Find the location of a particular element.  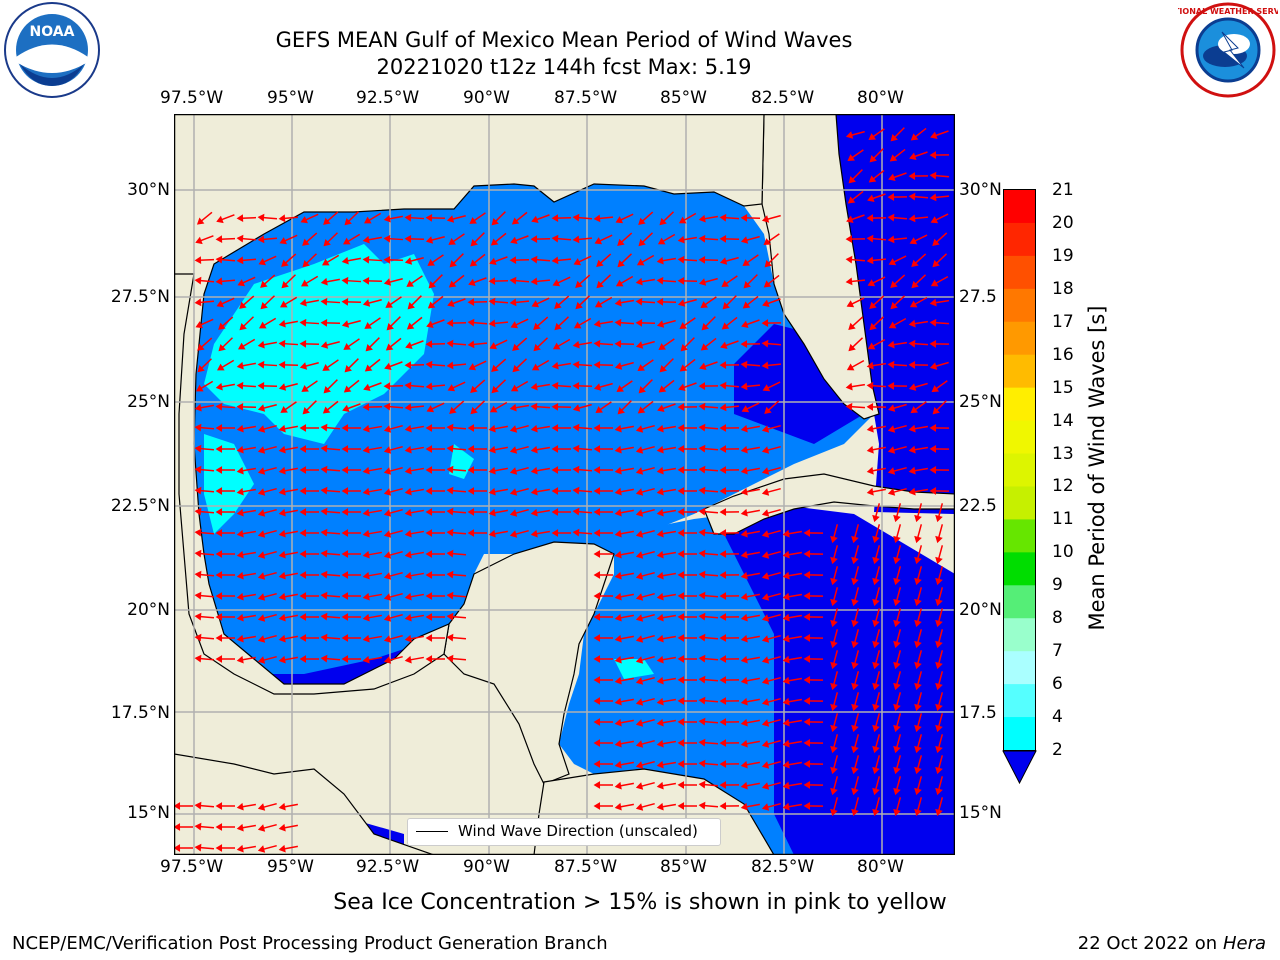

lat-tick: 27.5°N is located at coordinates (140, 297).